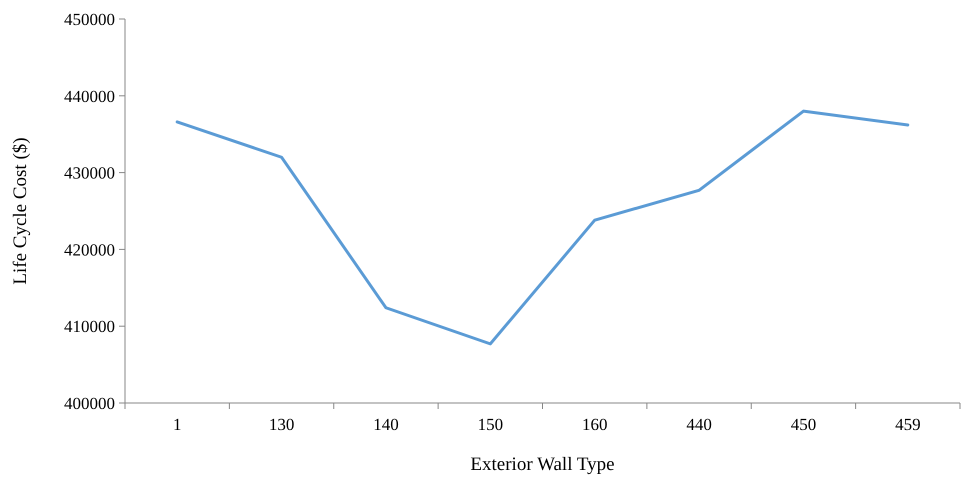 The image size is (963, 478). I want to click on x-tick-label: 140, so click(386, 424).